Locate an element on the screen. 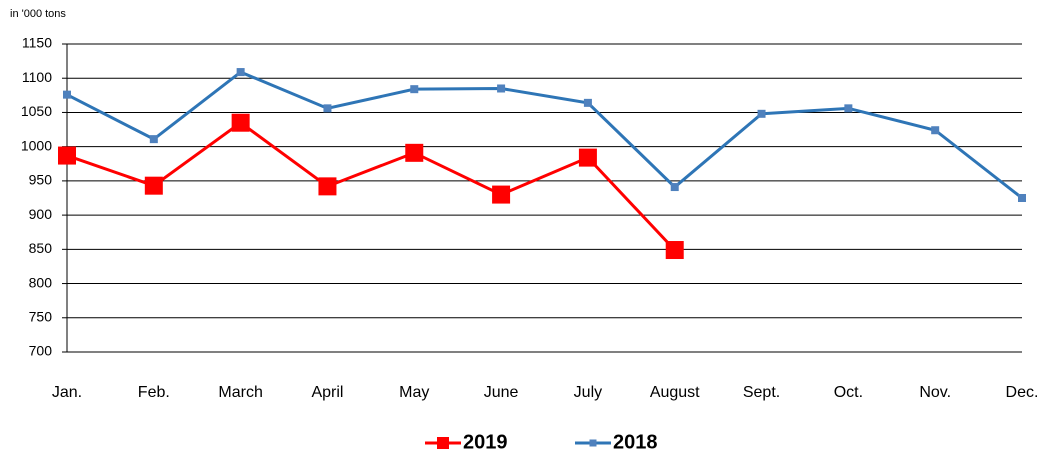 Image resolution: width=1043 pixels, height=459 pixels. x-tick-label: April is located at coordinates (327, 392).